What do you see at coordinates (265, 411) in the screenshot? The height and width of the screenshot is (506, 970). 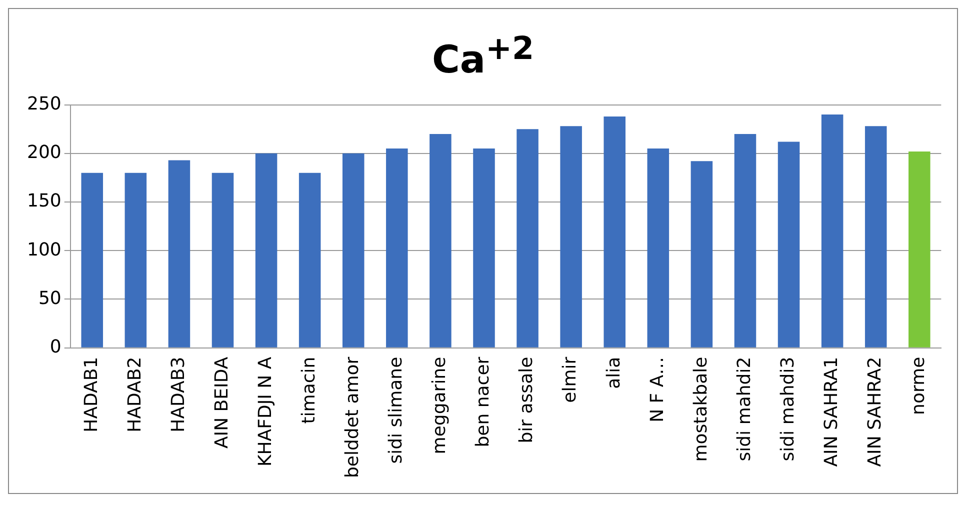 I see `x-tick-label: KHAFDJI N A` at bounding box center [265, 411].